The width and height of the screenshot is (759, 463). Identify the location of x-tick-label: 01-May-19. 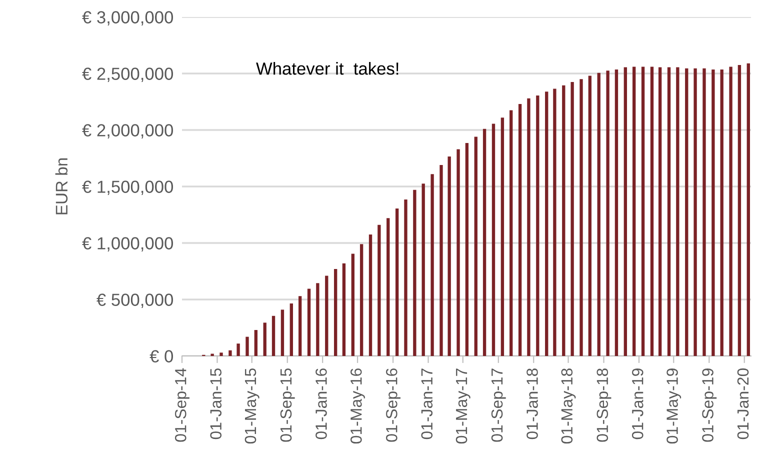
(674, 406).